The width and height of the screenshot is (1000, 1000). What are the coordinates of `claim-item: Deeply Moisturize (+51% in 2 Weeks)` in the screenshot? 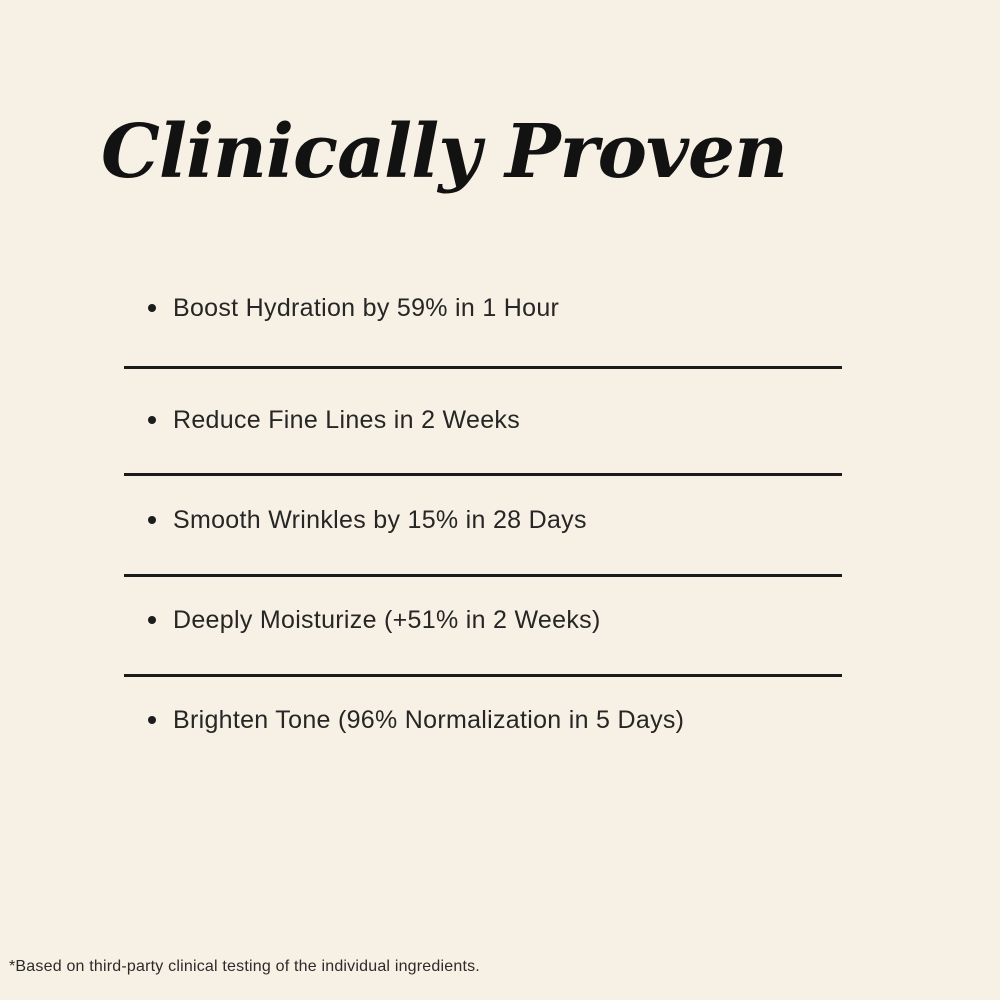 It's located at (374, 620).